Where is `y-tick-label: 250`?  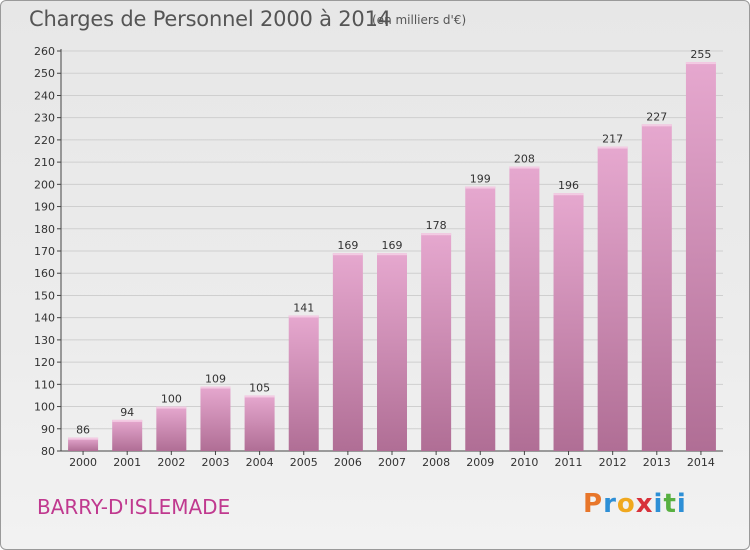 y-tick-label: 250 is located at coordinates (44, 73).